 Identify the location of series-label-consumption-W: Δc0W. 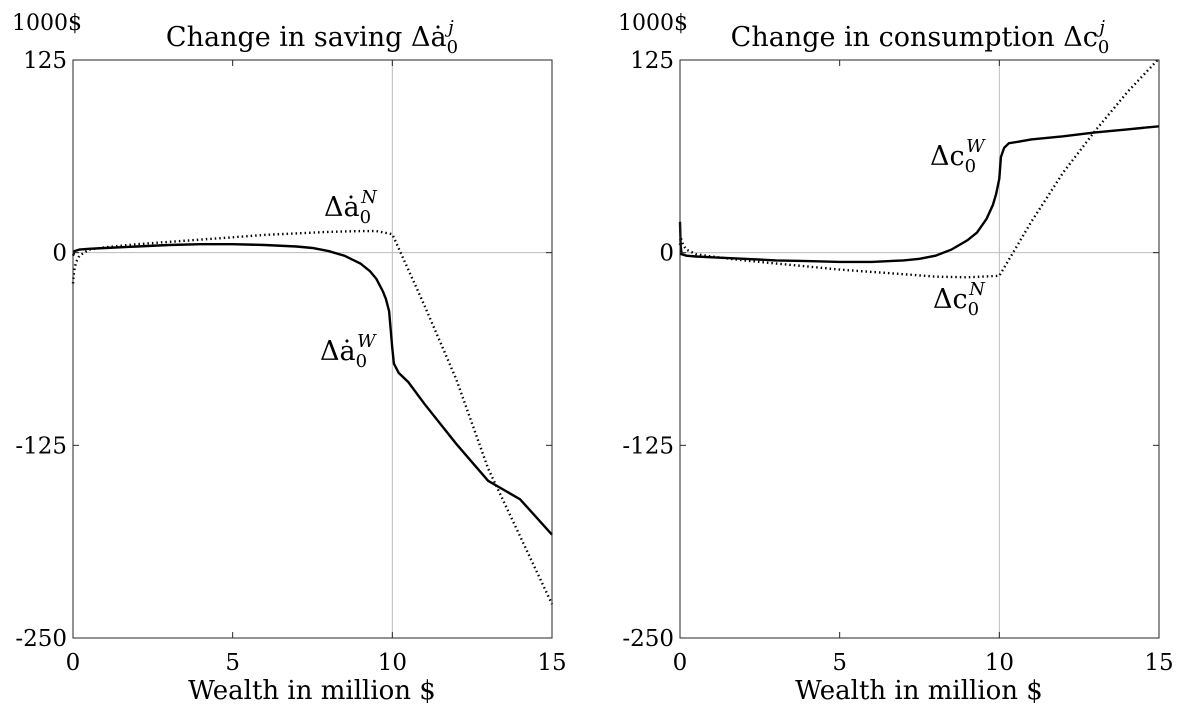
(958, 156).